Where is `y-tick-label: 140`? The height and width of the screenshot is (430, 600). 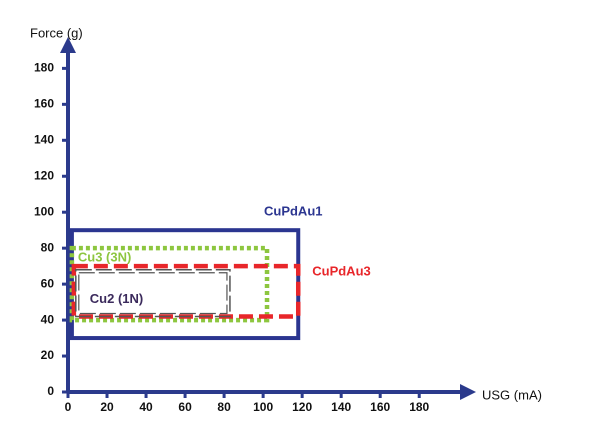
y-tick-label: 140 is located at coordinates (44, 139).